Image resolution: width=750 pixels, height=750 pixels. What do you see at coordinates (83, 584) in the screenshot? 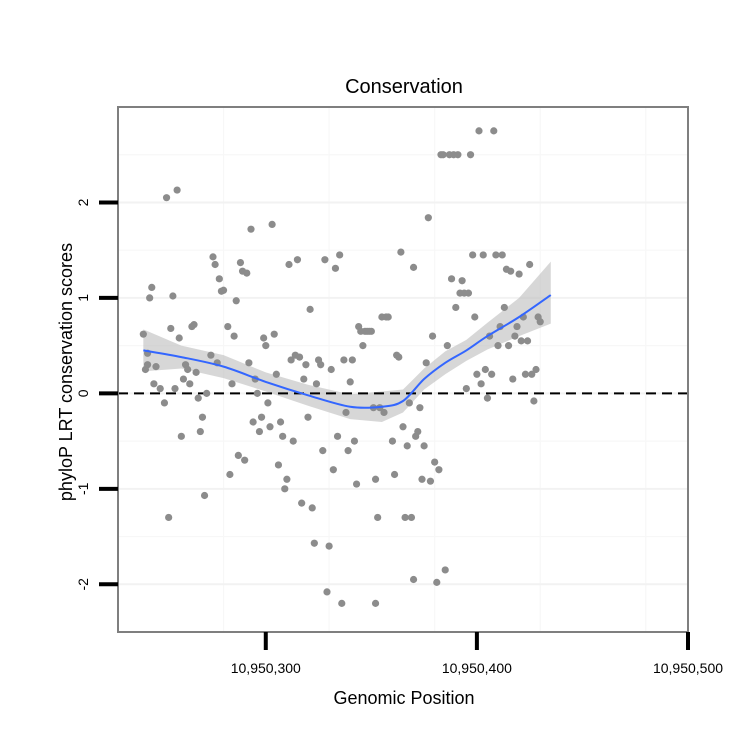
I see `y-tick-label: -2` at bounding box center [83, 584].